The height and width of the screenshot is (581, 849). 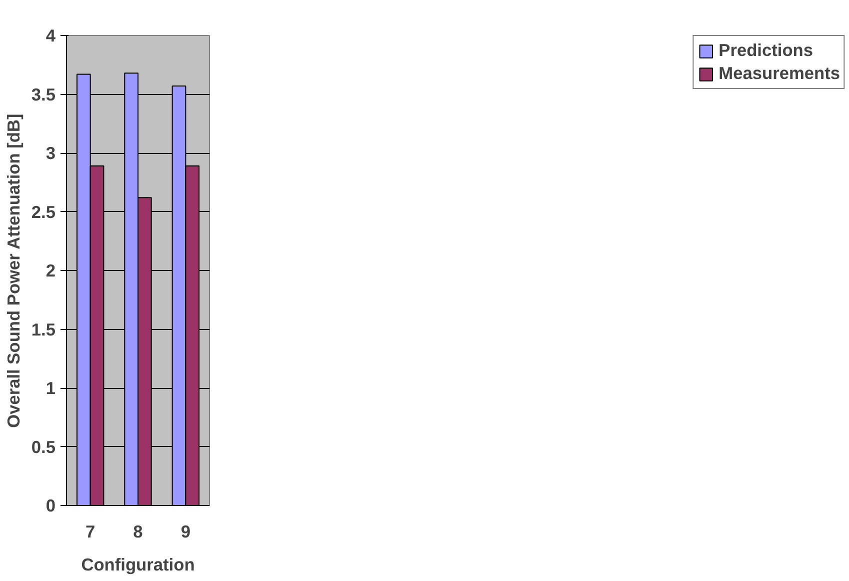 I want to click on x-tick-label: 9, so click(x=185, y=532).